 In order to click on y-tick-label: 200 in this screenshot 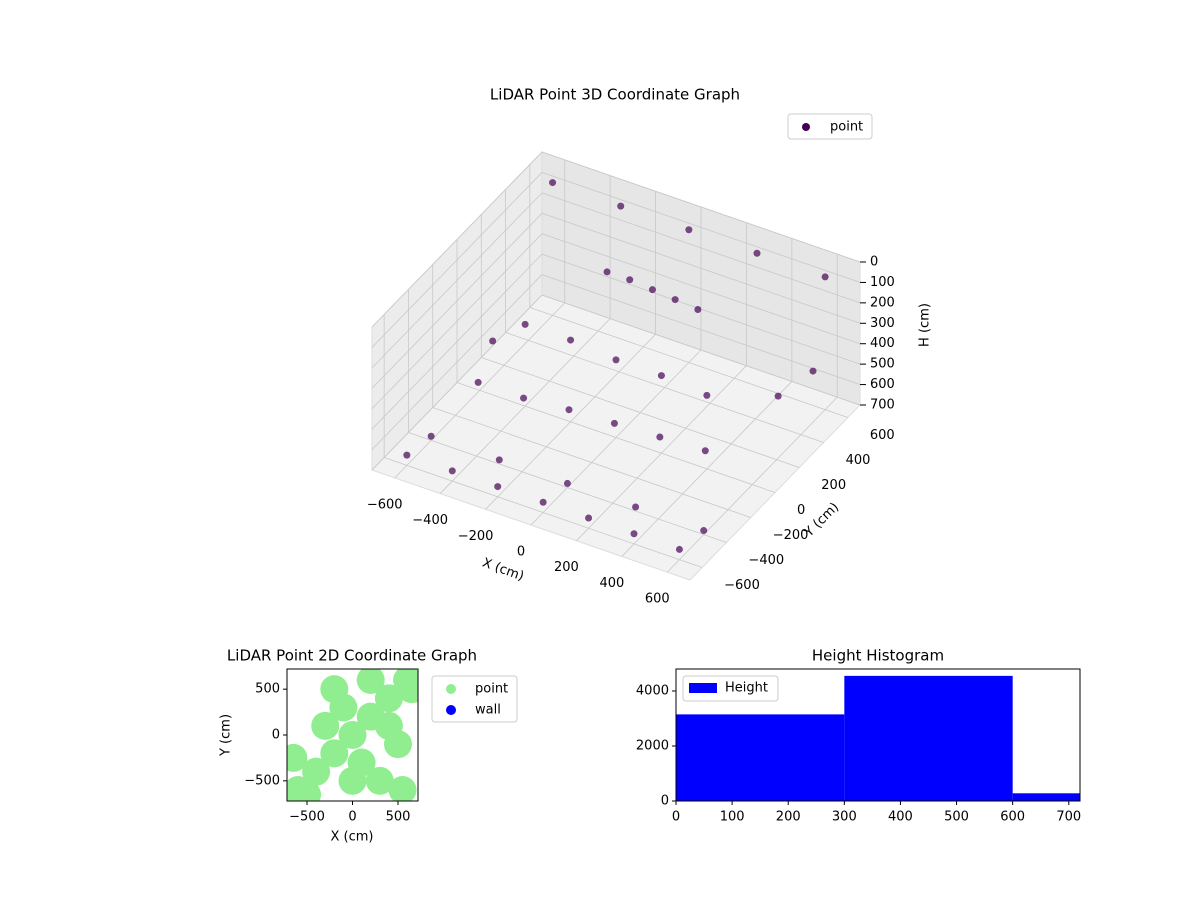, I will do `click(833, 485)`.